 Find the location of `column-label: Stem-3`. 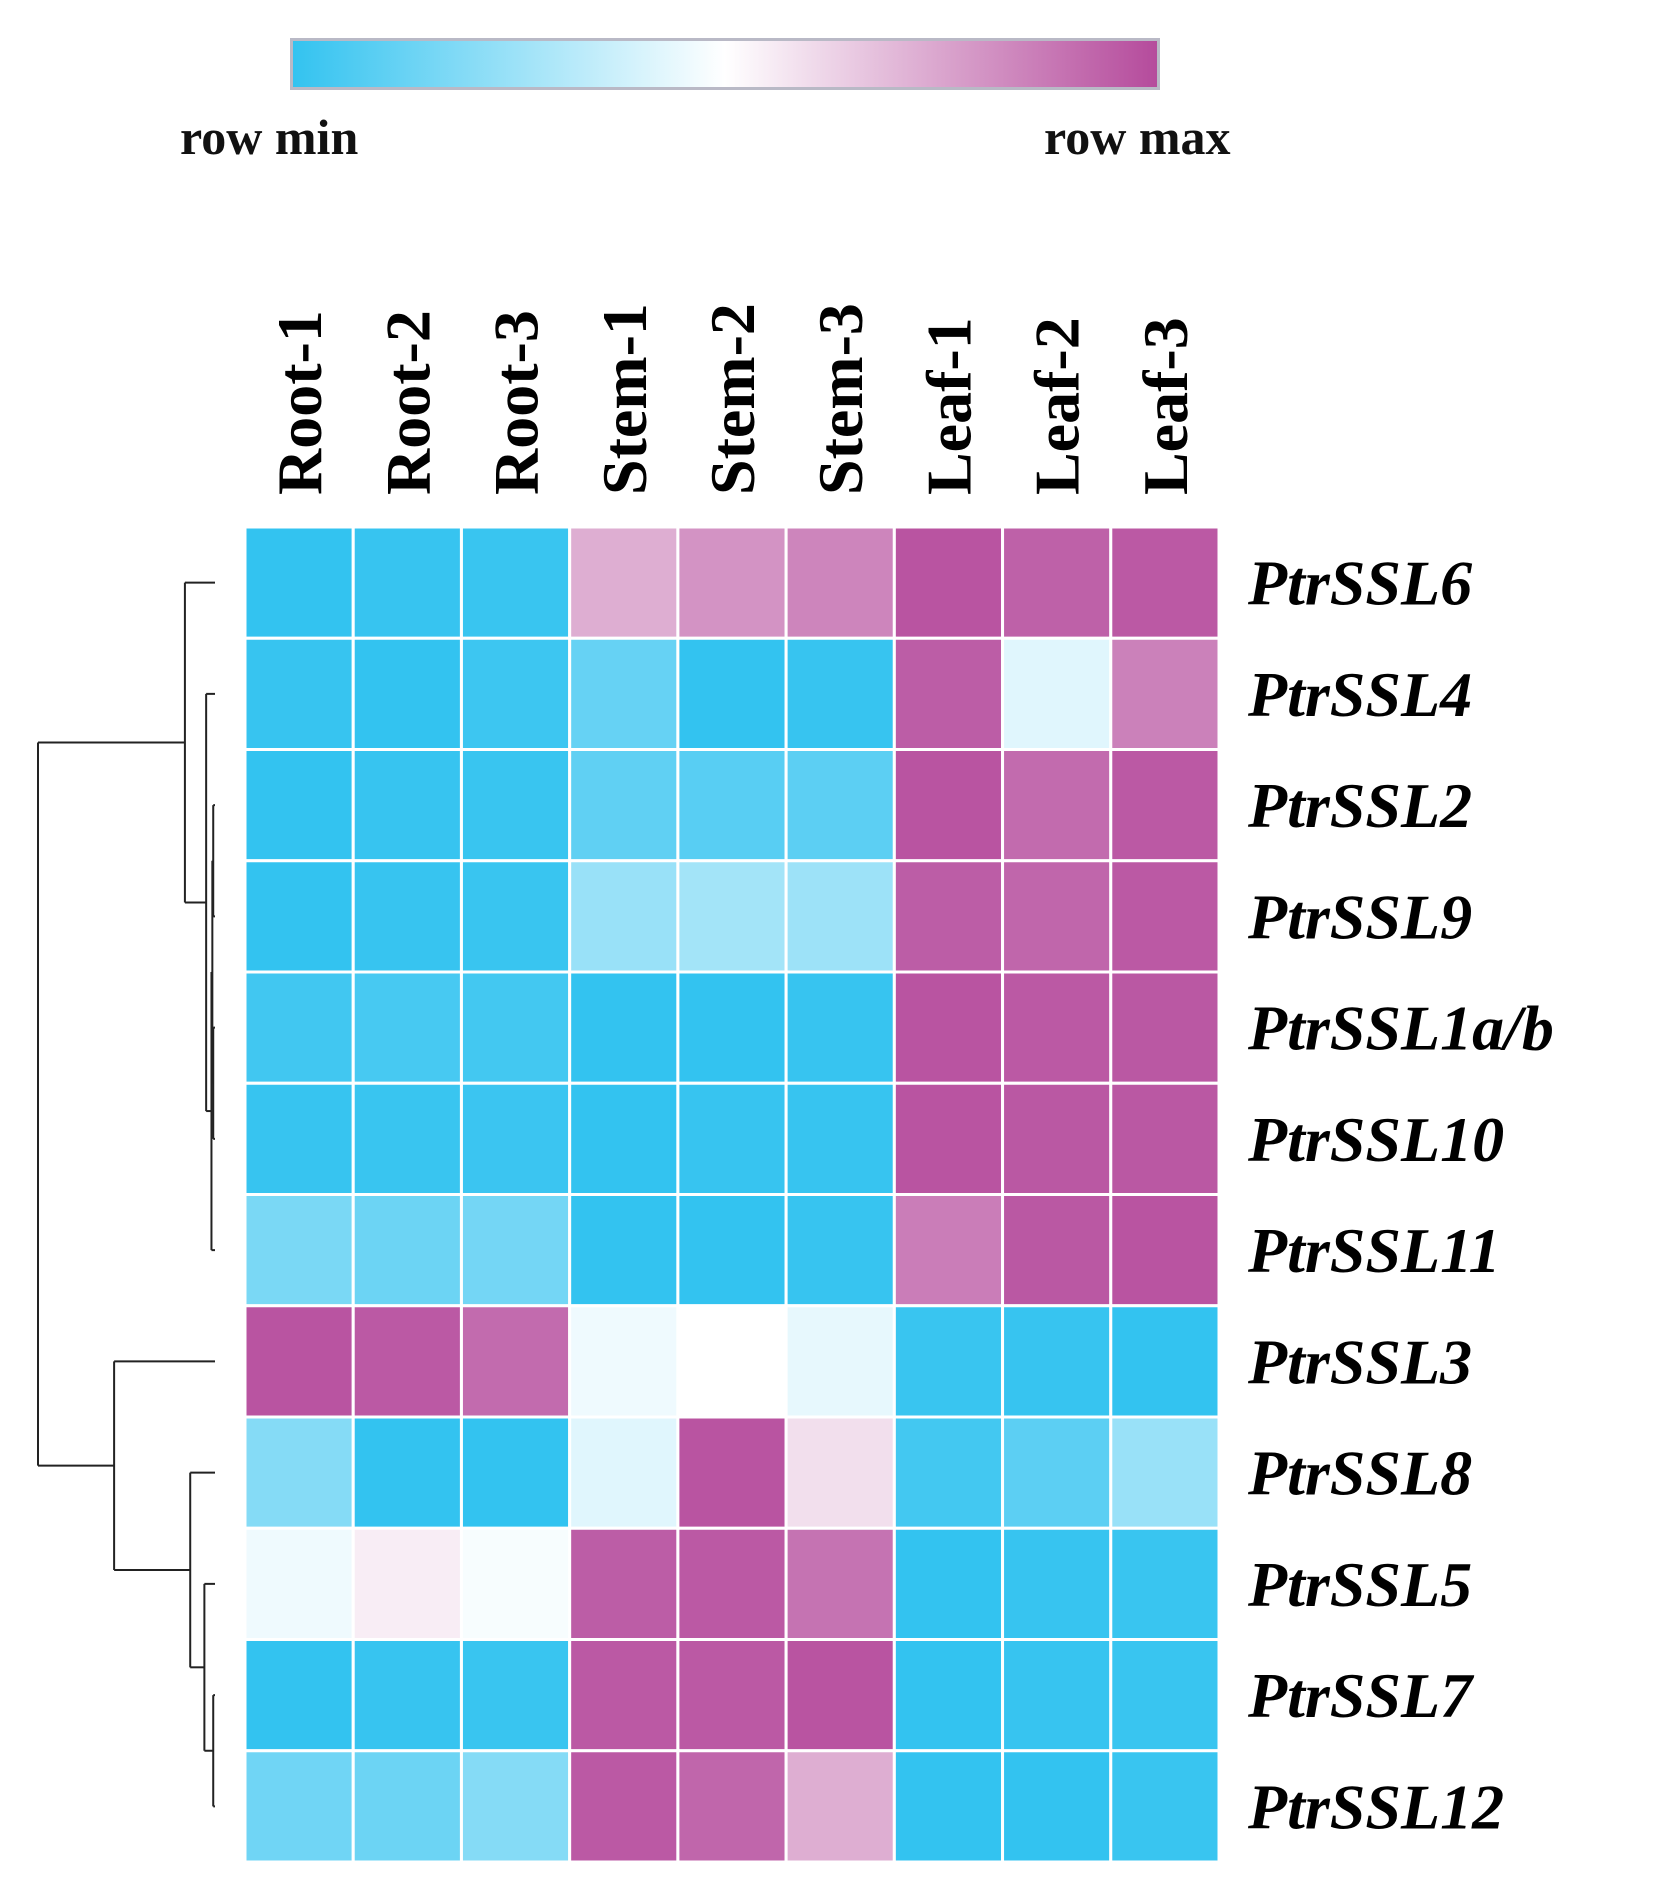

column-label: Stem-3 is located at coordinates (840, 399).